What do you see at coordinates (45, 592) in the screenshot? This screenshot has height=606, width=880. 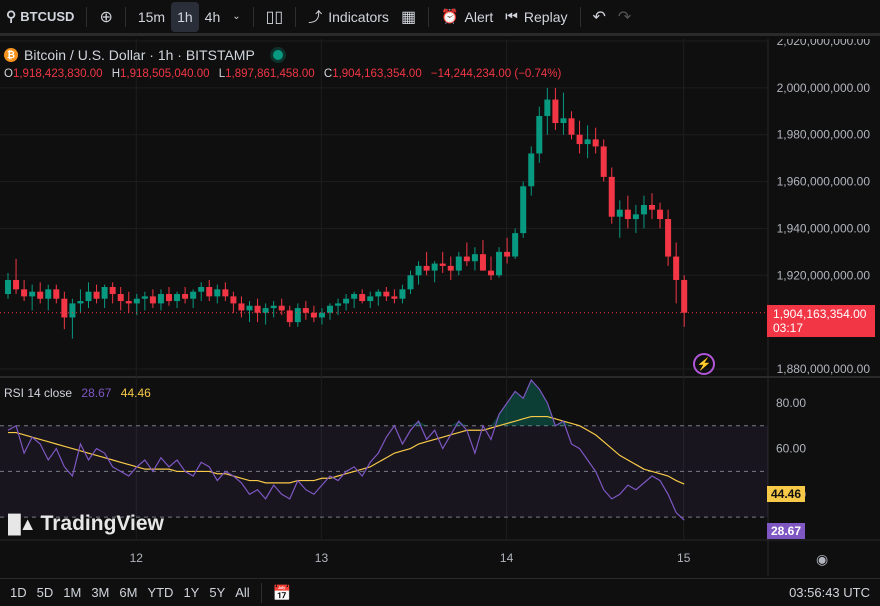 I see `range-5d: 5D` at bounding box center [45, 592].